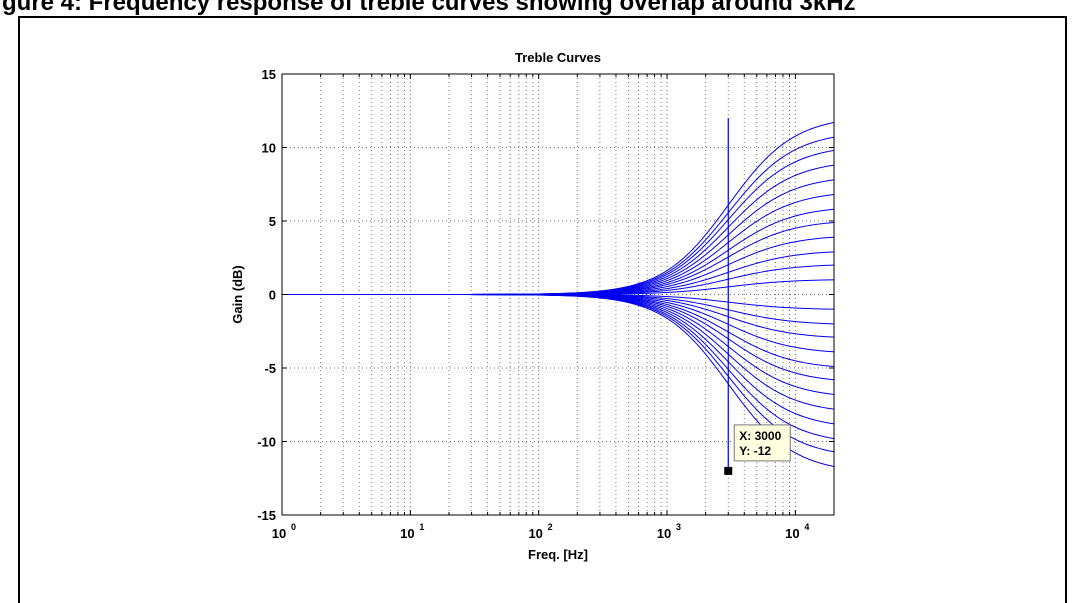 The height and width of the screenshot is (603, 1087). Describe the element at coordinates (266, 295) in the screenshot. I see `y-tick-labels: -15 -10 -5 0 5 10 15` at that location.